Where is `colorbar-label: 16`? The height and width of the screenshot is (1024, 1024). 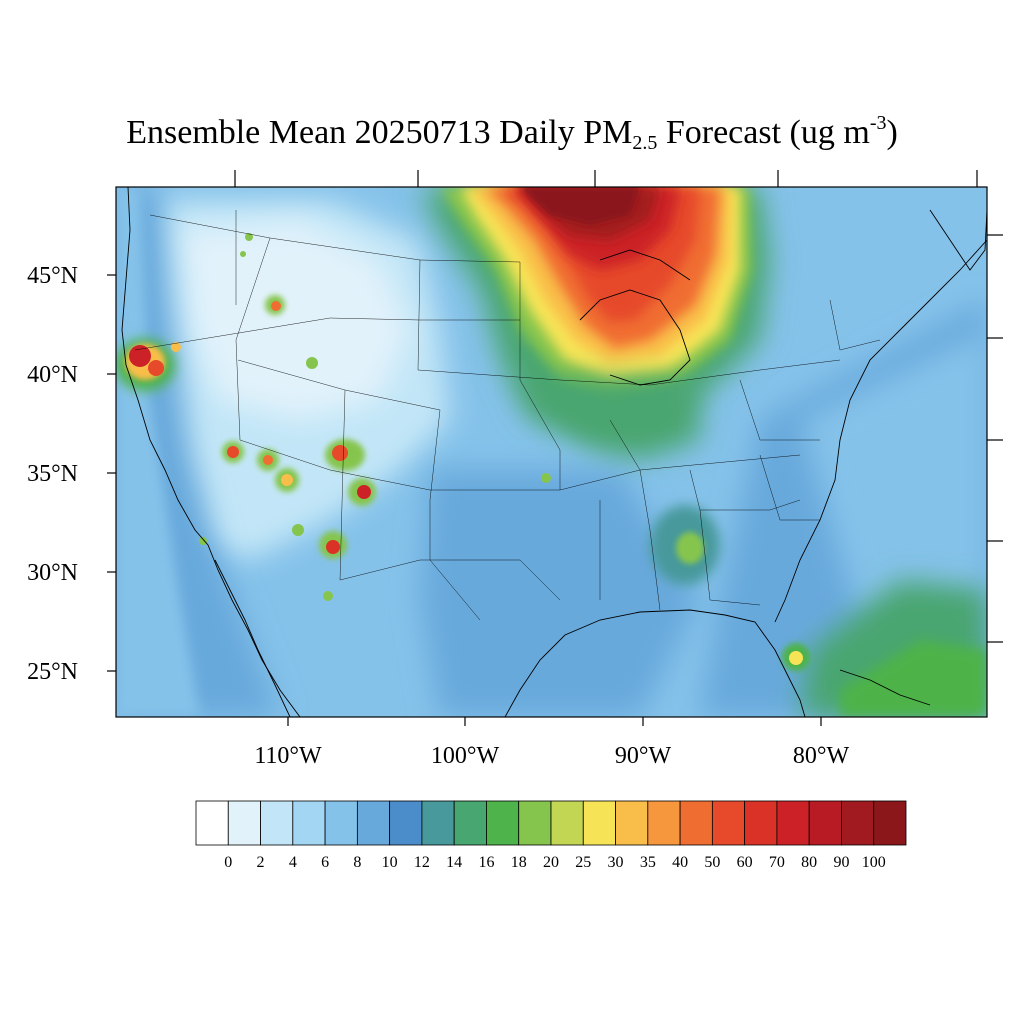 colorbar-label: 16 is located at coordinates (486, 862).